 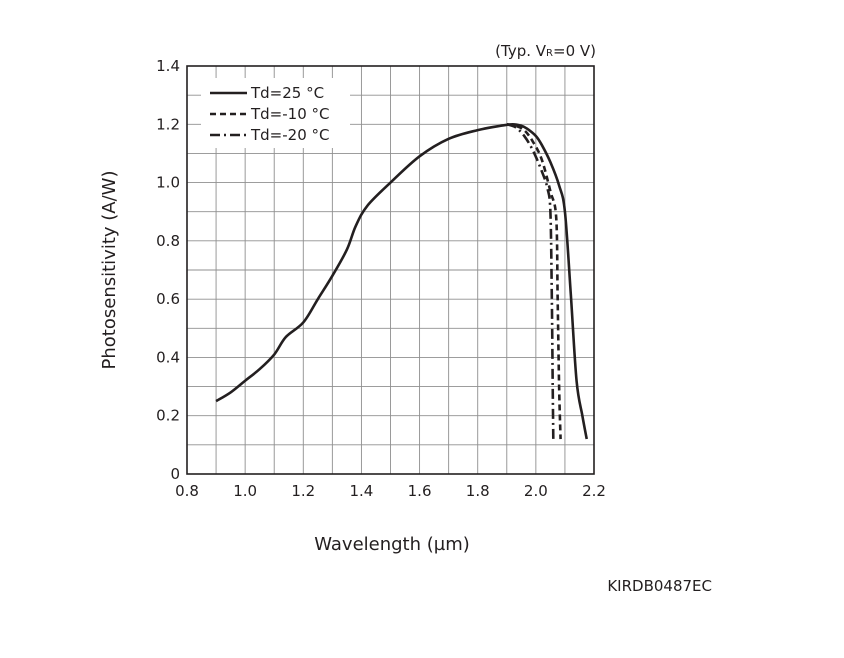 What do you see at coordinates (390, 491) in the screenshot?
I see `x-tick-labels: 0.8 1.0 1.2 1.4 1.6 1.8 2.0 2.2` at bounding box center [390, 491].